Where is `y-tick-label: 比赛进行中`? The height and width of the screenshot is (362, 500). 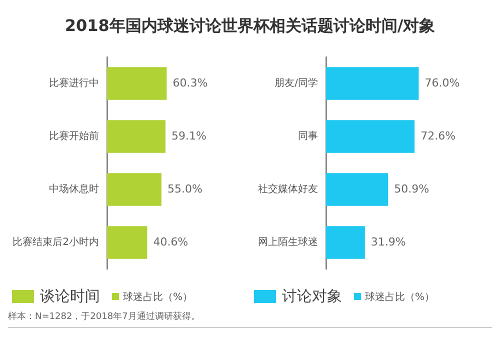
y-tick-label: 比赛进行中 is located at coordinates (74, 83).